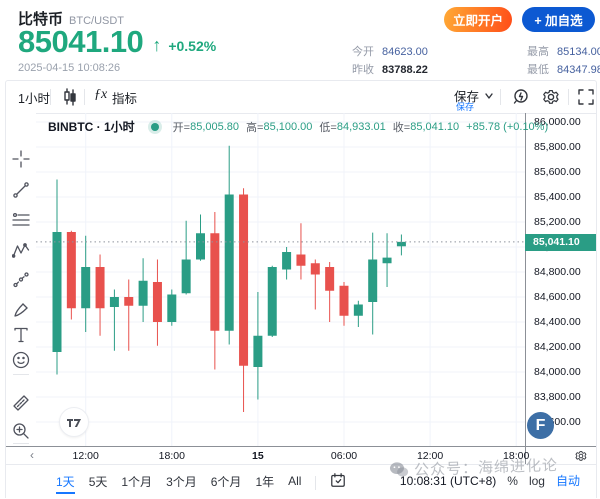 The width and height of the screenshot is (600, 499). Describe the element at coordinates (492, 99) in the screenshot. I see `chevron-down-icon` at that location.